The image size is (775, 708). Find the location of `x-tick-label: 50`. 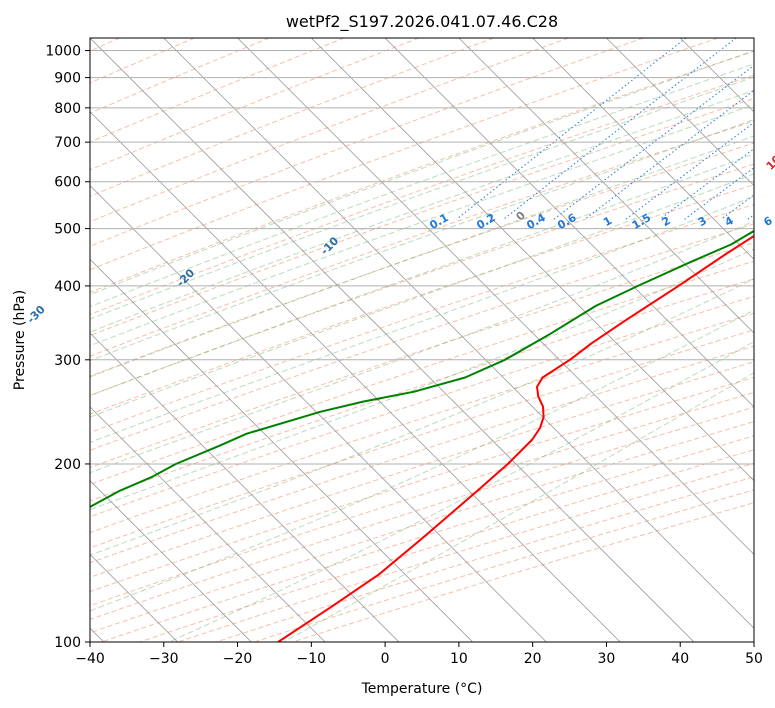

x-tick-label: 50 is located at coordinates (754, 659).